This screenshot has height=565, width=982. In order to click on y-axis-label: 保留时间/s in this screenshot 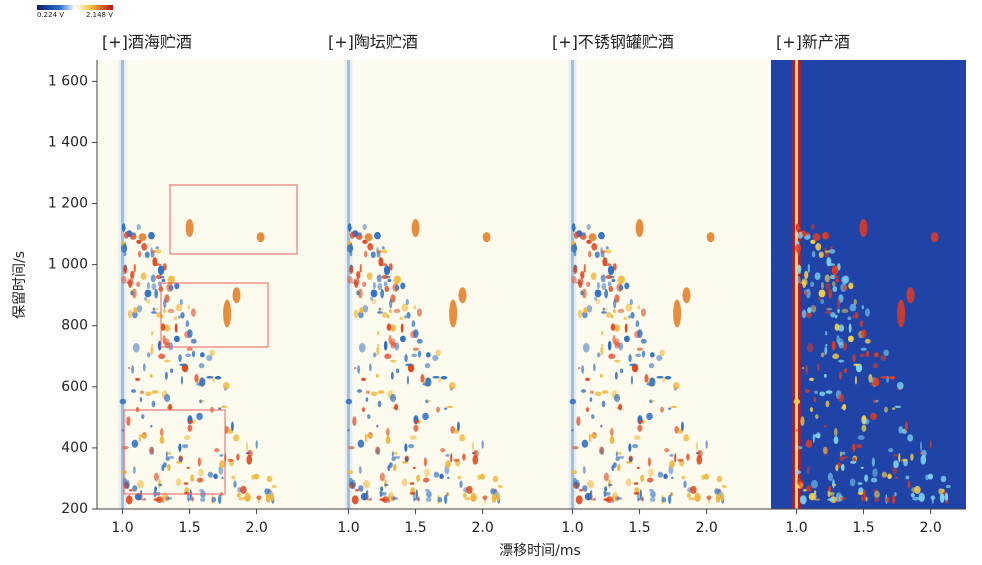, I will do `click(20, 285)`.